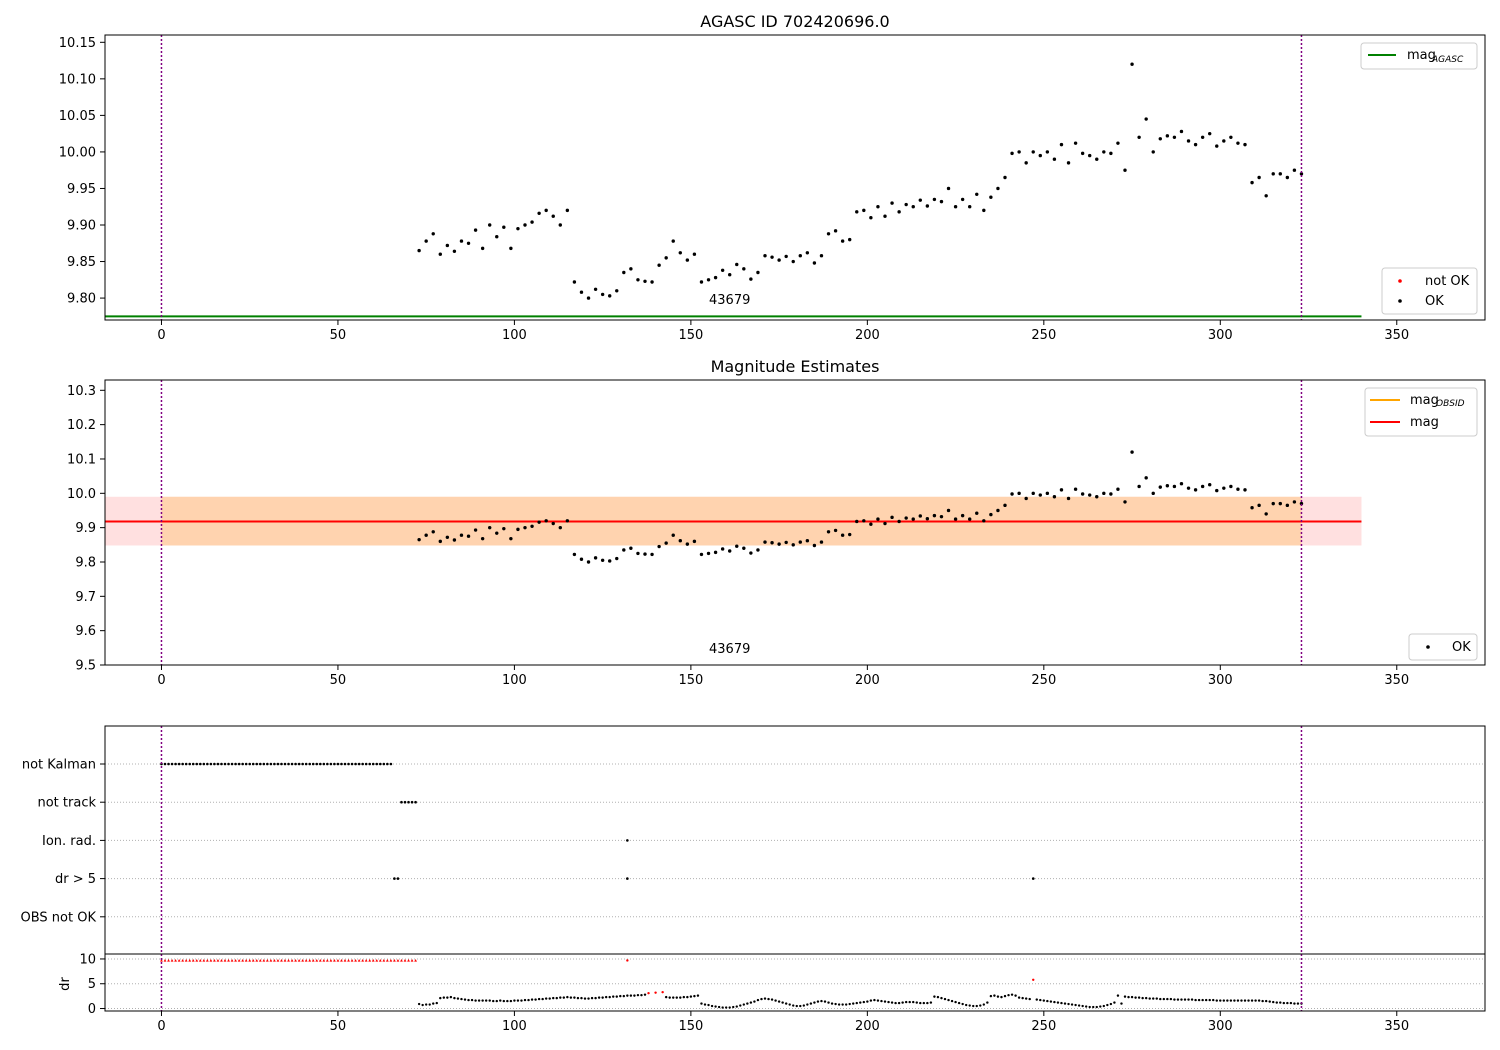  What do you see at coordinates (1043, 335) in the screenshot?
I see `x-tick-label: 250` at bounding box center [1043, 335].